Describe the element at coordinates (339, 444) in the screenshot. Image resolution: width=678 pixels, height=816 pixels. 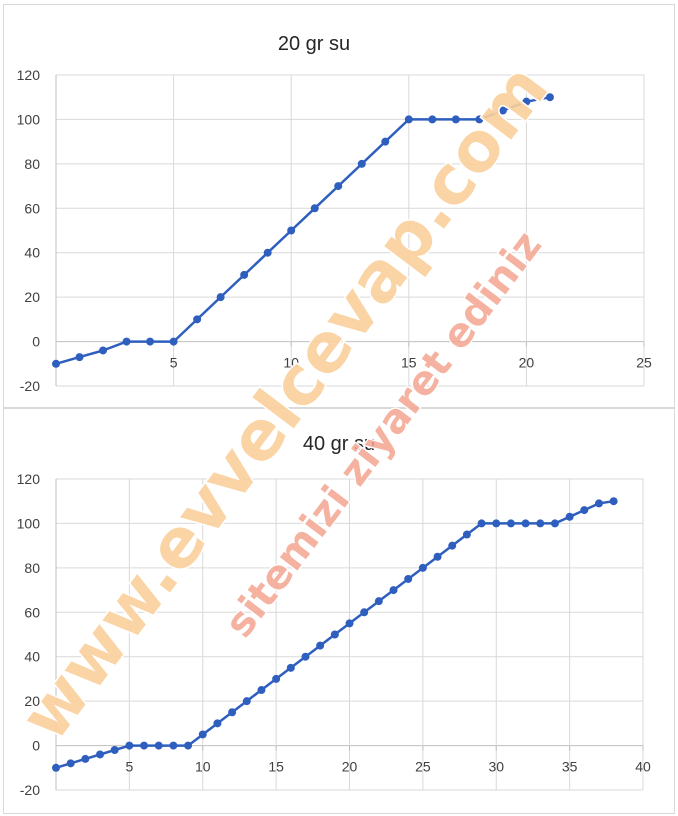
I see `chart-title: 40 gr su` at that location.